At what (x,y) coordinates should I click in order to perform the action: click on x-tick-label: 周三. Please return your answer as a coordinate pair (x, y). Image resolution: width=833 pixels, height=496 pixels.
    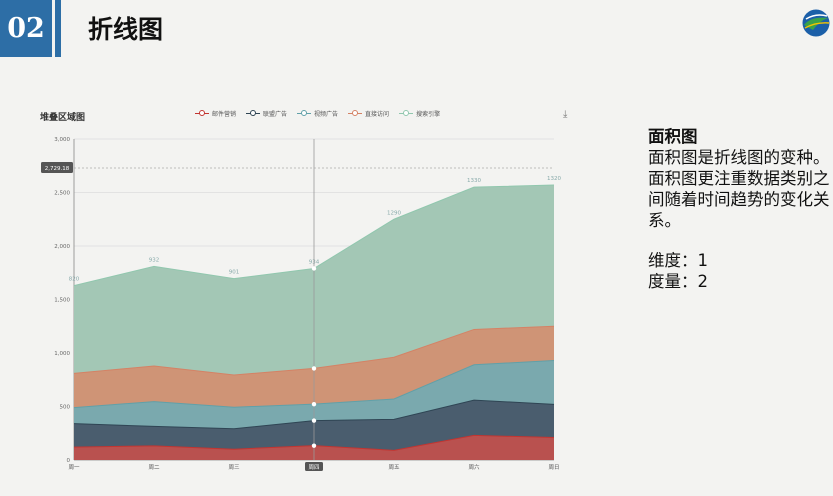
    Looking at the image, I should click on (234, 467).